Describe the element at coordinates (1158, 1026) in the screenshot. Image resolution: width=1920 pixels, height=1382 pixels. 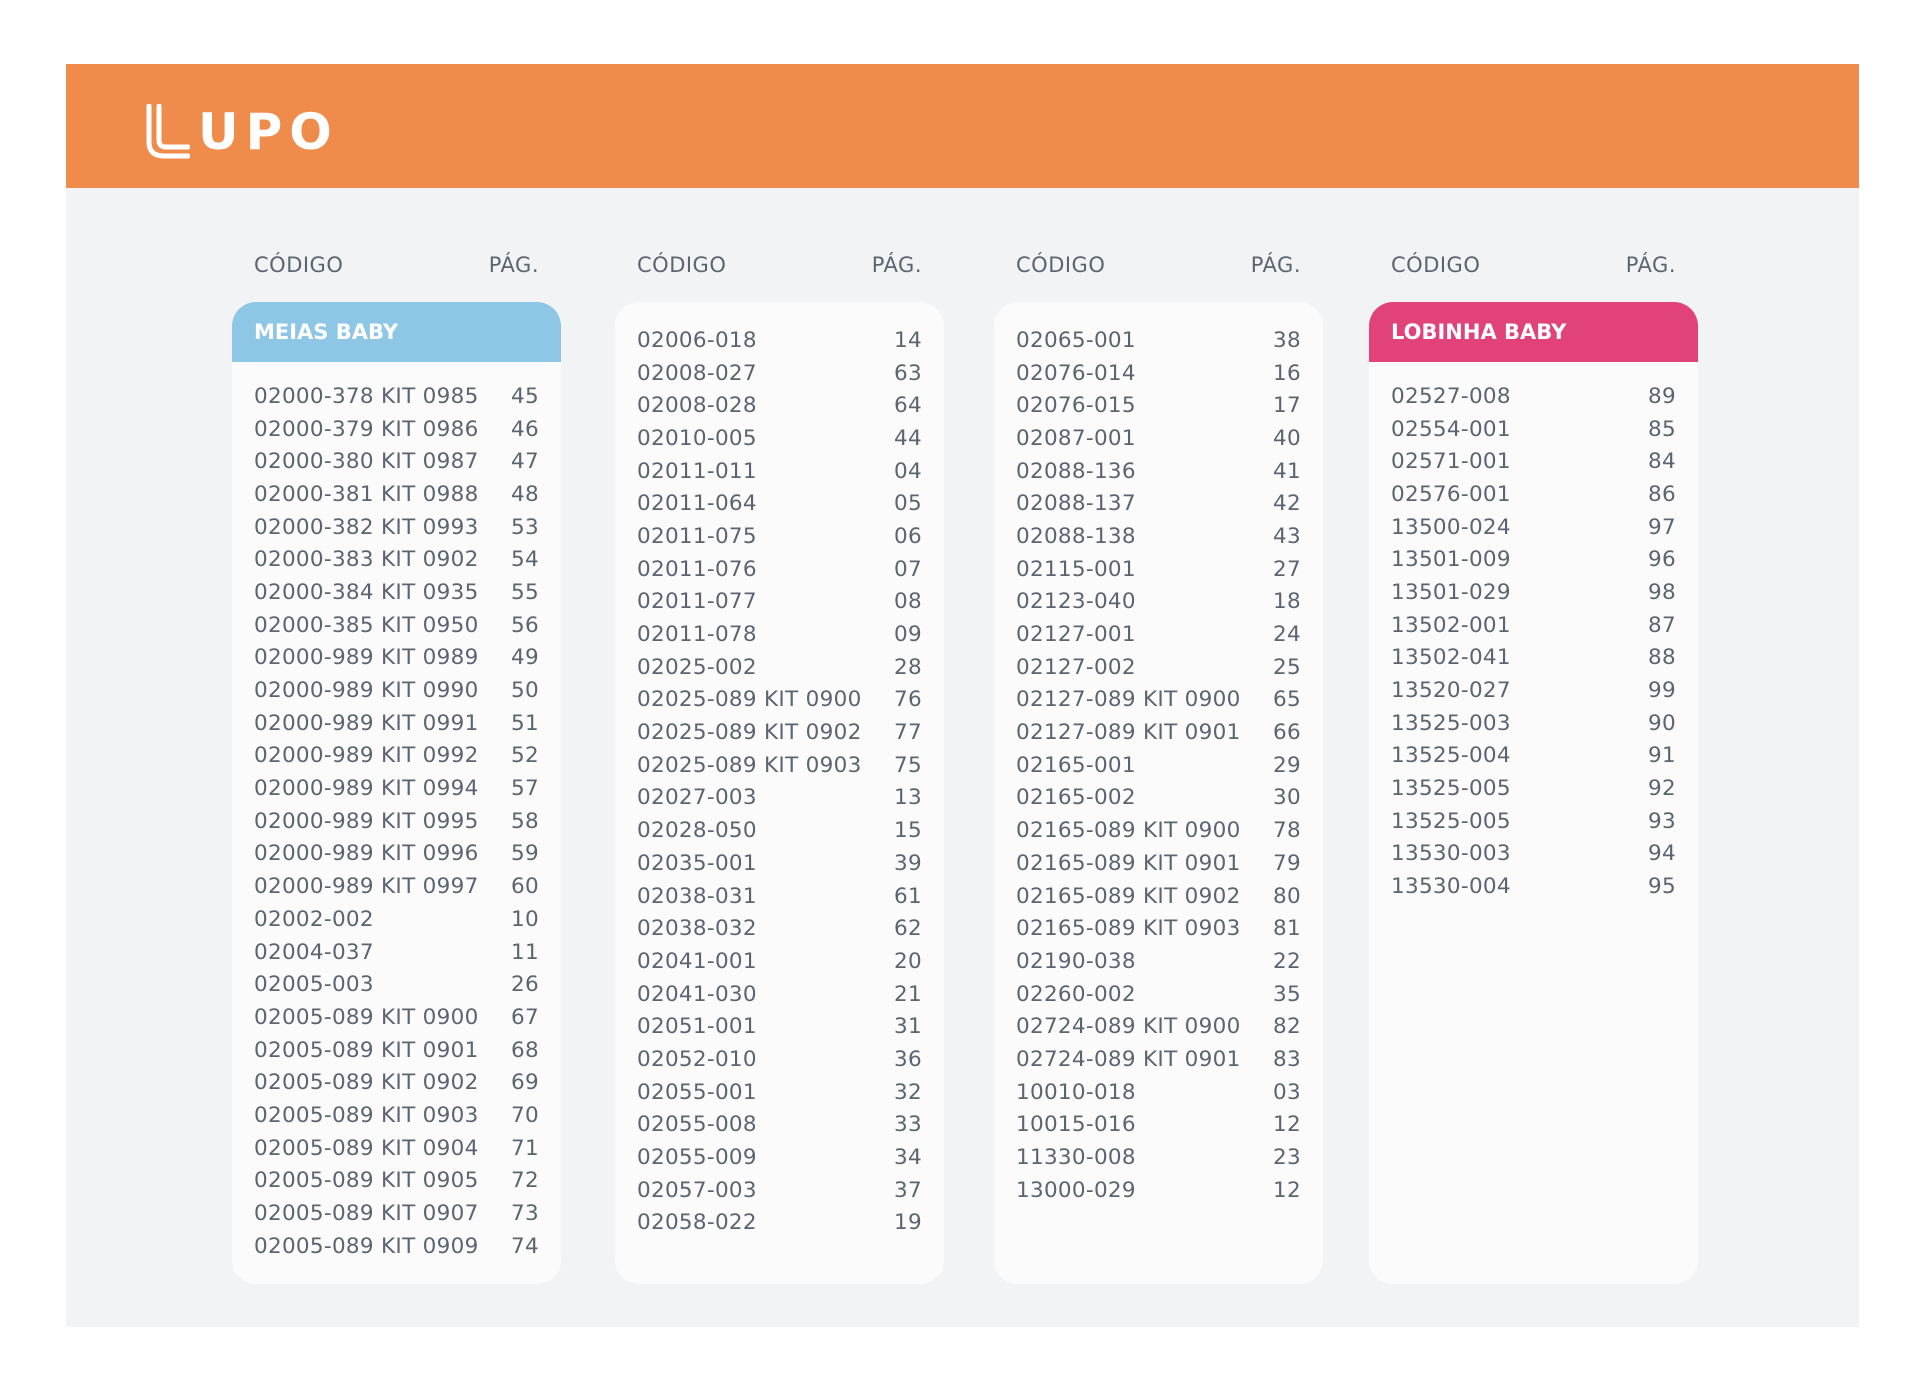
I see `index-row: 02724-089 KIT 0900 82` at that location.